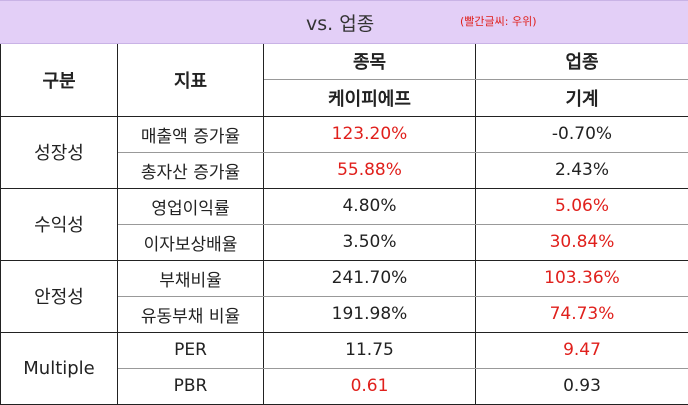 The width and height of the screenshot is (688, 405). I want to click on industry-value-cell: 74.73%, so click(582, 314).